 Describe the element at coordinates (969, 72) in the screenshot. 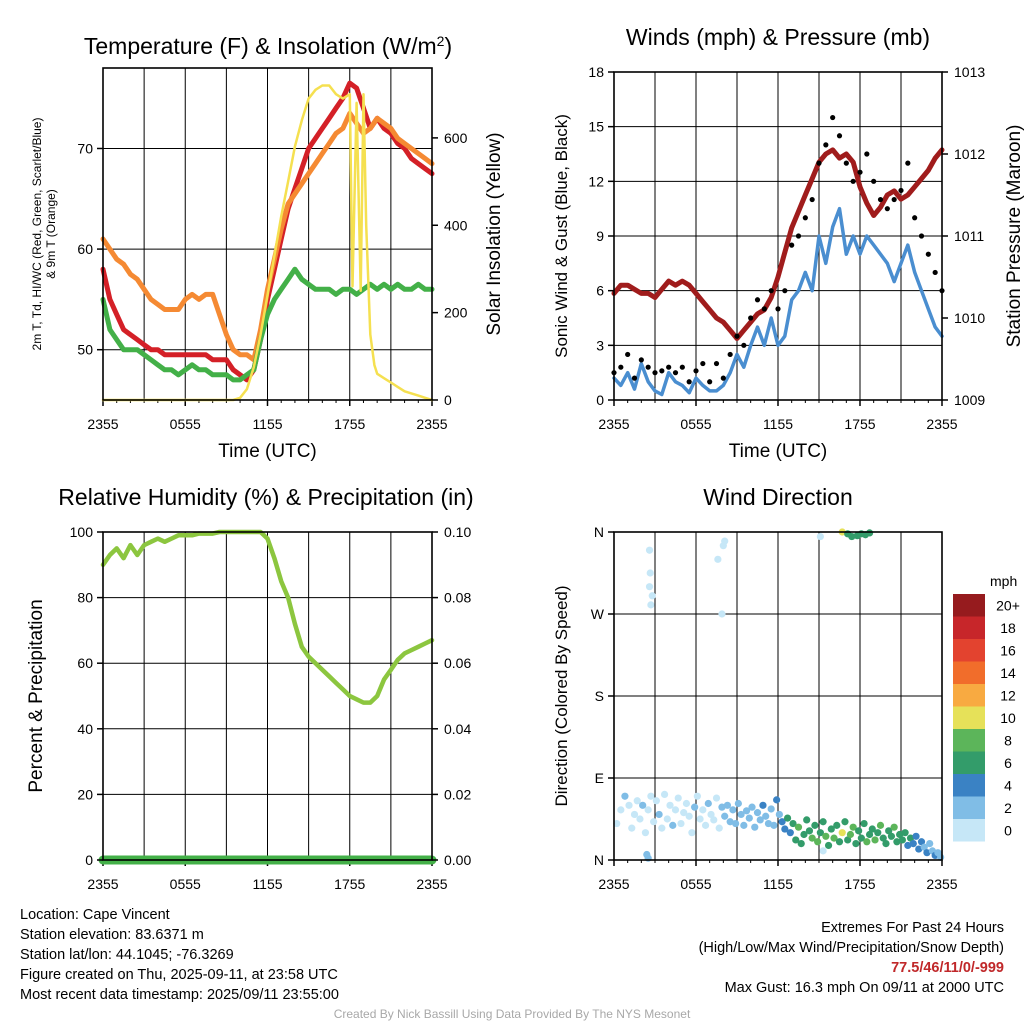

I see `y-right-tick-label: 1013` at that location.